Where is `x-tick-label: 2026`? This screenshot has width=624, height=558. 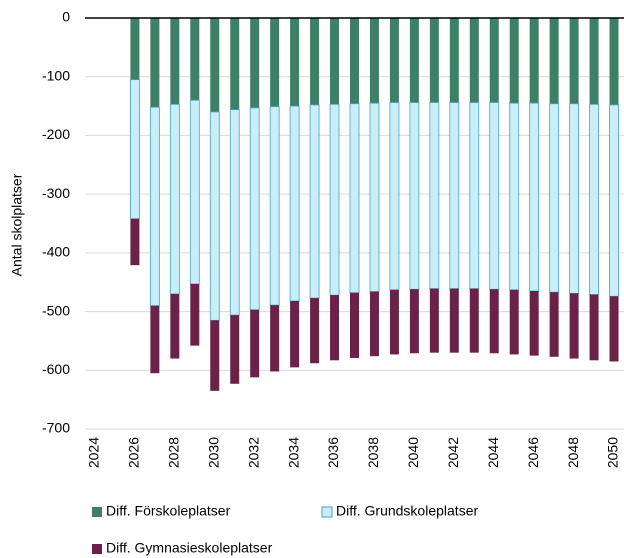 x-tick-label: 2026 is located at coordinates (134, 452).